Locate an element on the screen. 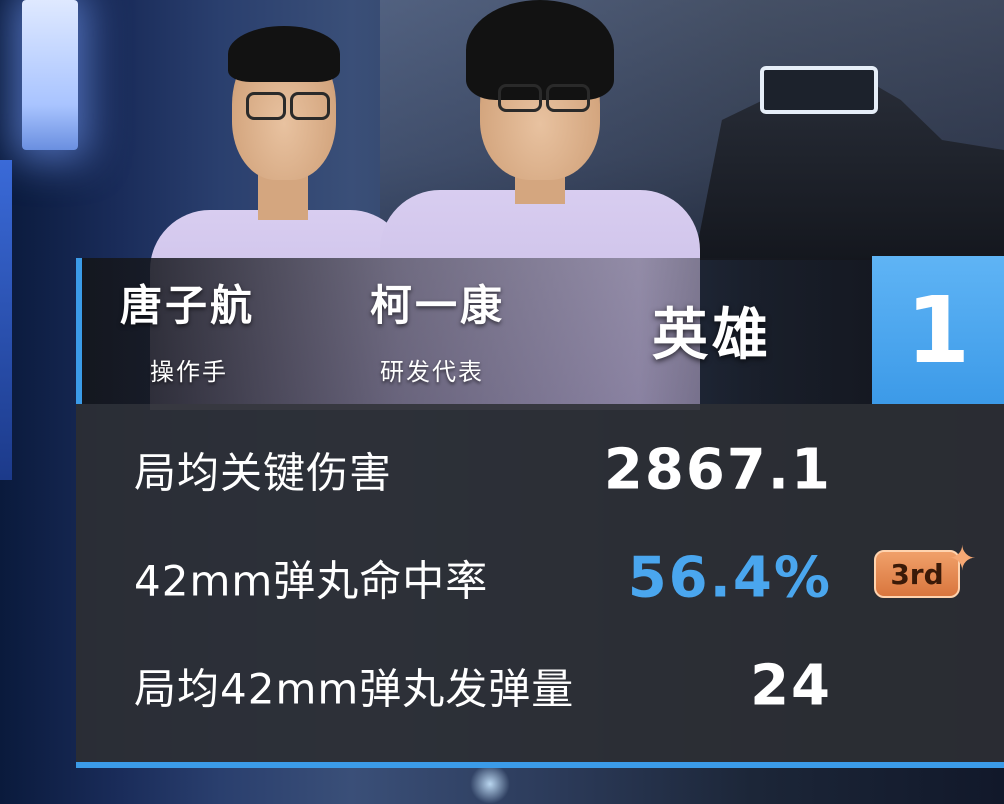  member-name-rd-representative: 柯一康 is located at coordinates (438, 305).